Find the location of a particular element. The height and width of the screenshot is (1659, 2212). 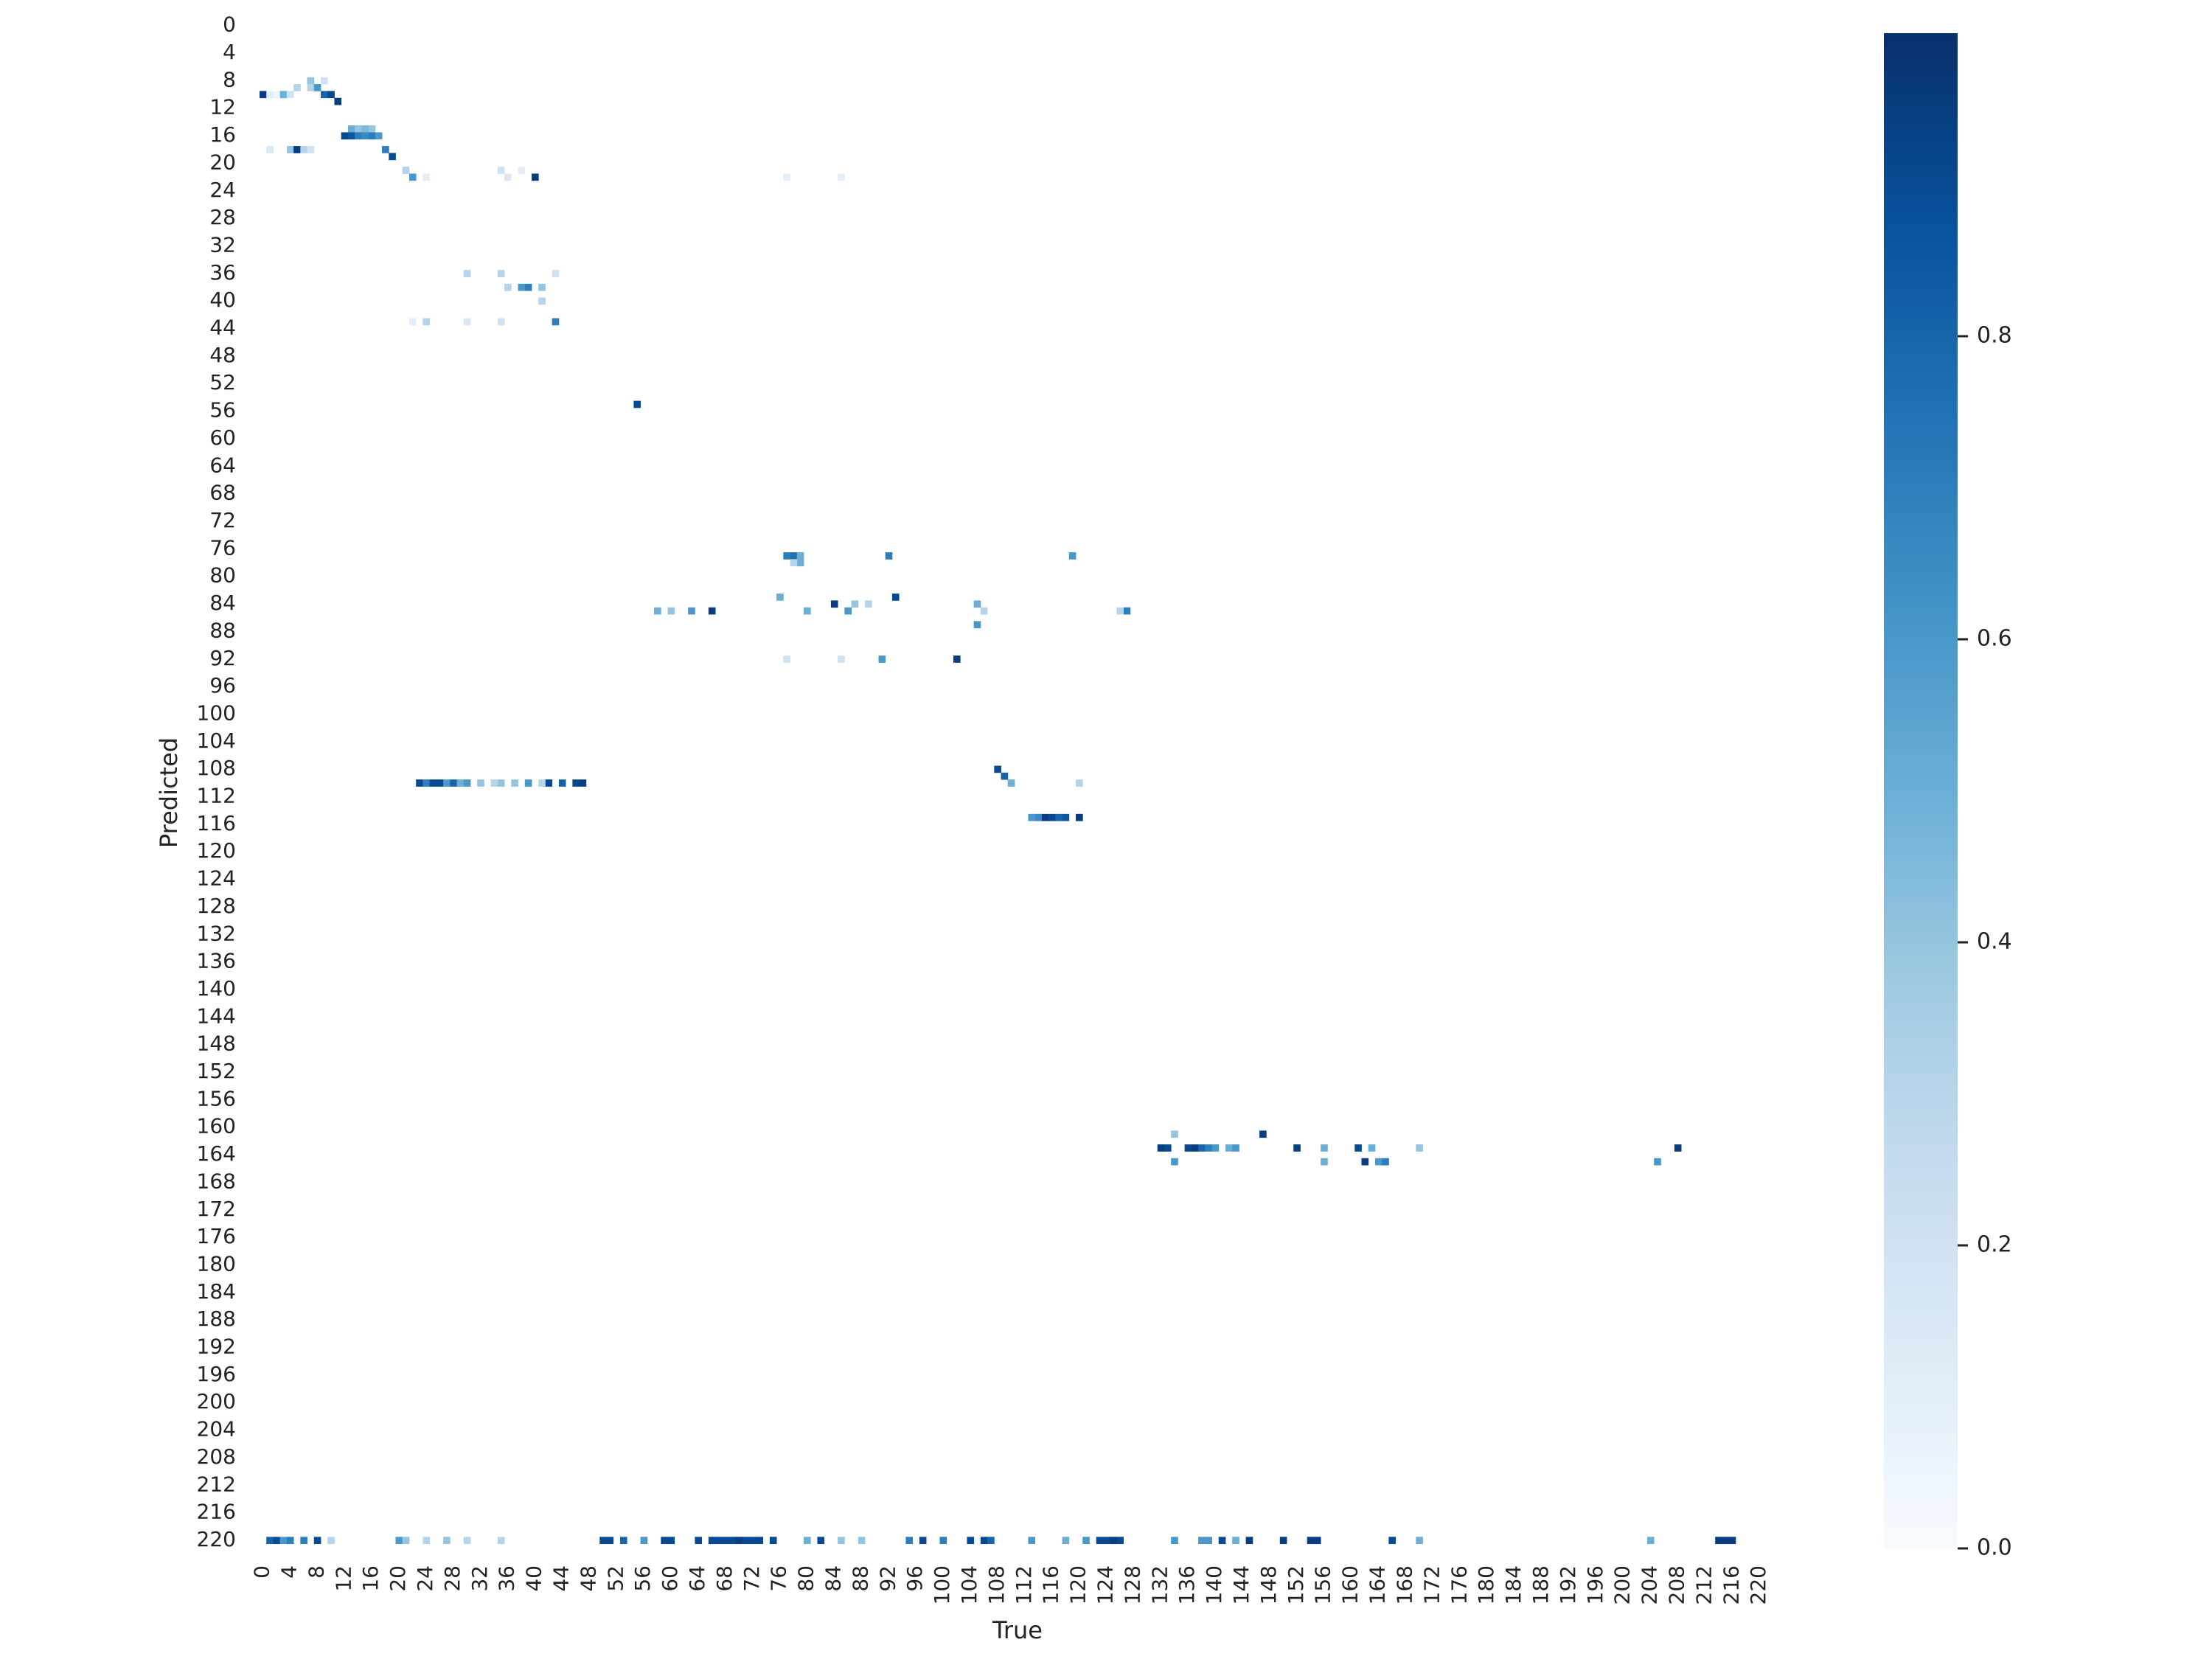

y-tick-label: 32 is located at coordinates (222, 245).